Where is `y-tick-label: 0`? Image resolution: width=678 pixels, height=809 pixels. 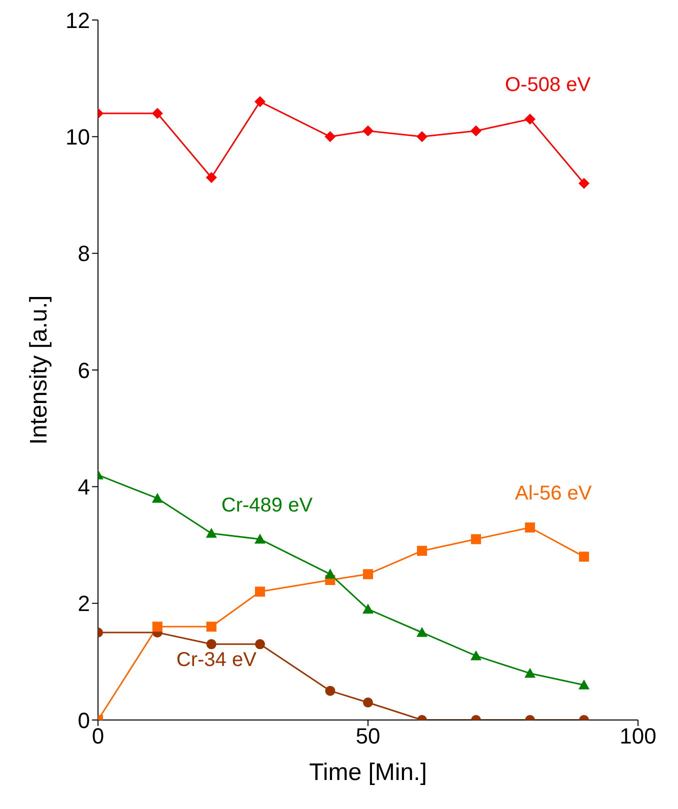
y-tick-label: 0 is located at coordinates (84, 720).